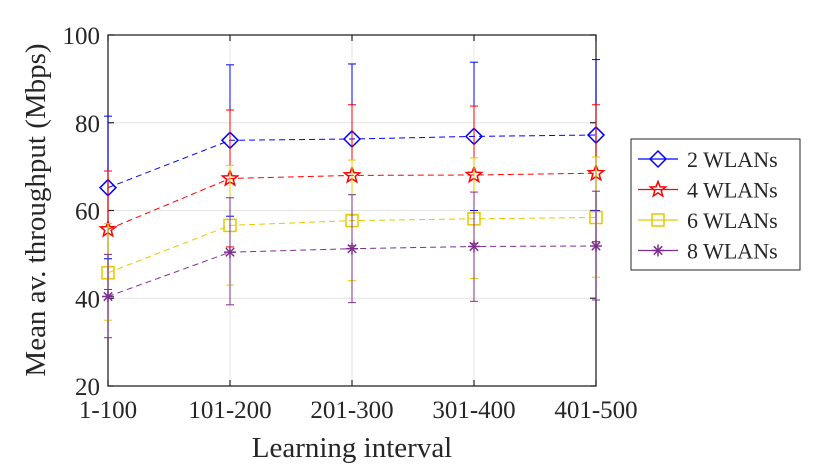  Describe the element at coordinates (732, 190) in the screenshot. I see `legend-label: 4 WLANs` at that location.